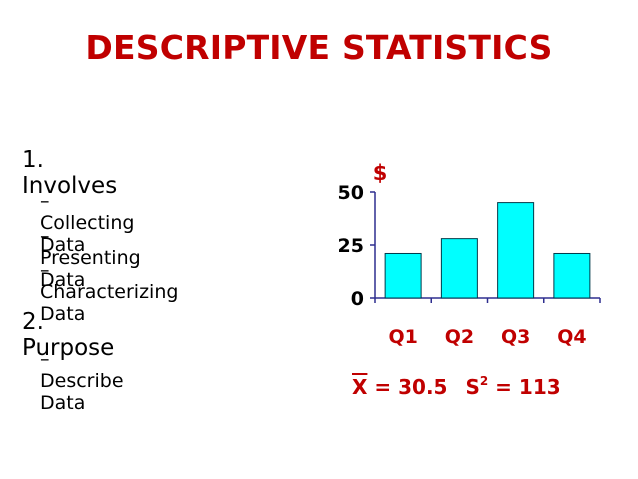 Image resolution: width=638 pixels, height=479 pixels. Describe the element at coordinates (403, 275) in the screenshot. I see `bar-q1` at that location.